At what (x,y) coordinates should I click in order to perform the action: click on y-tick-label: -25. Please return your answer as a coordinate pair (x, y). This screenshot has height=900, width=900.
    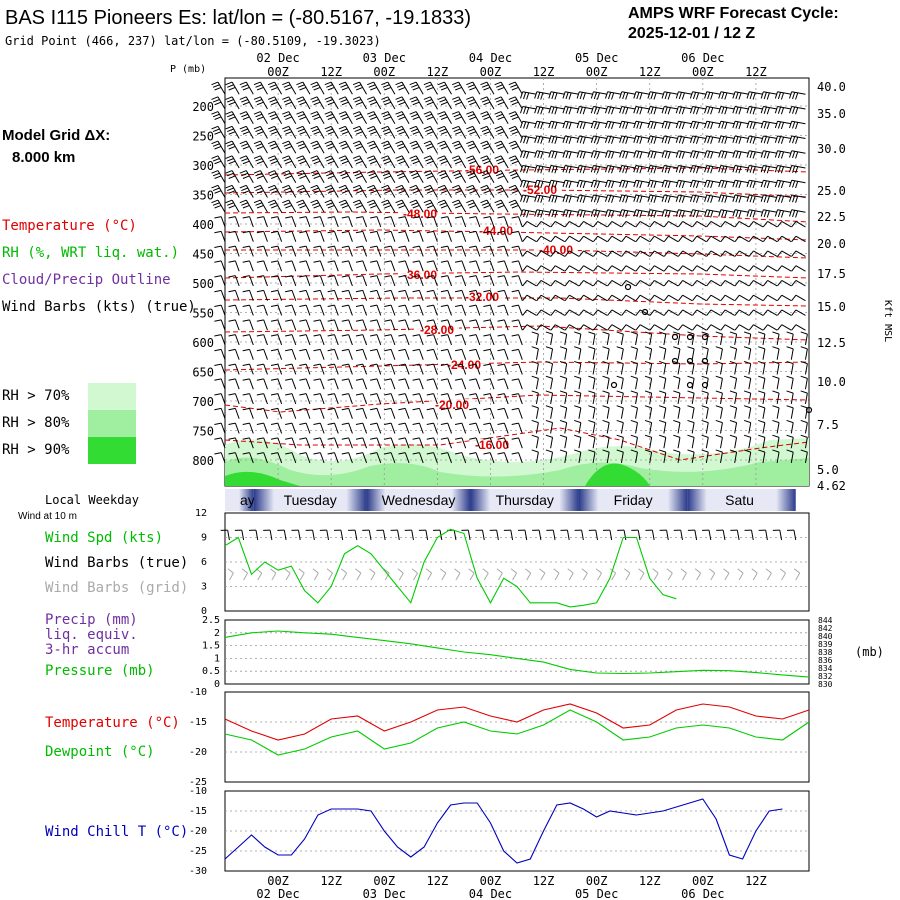
    Looking at the image, I should click on (198, 782).